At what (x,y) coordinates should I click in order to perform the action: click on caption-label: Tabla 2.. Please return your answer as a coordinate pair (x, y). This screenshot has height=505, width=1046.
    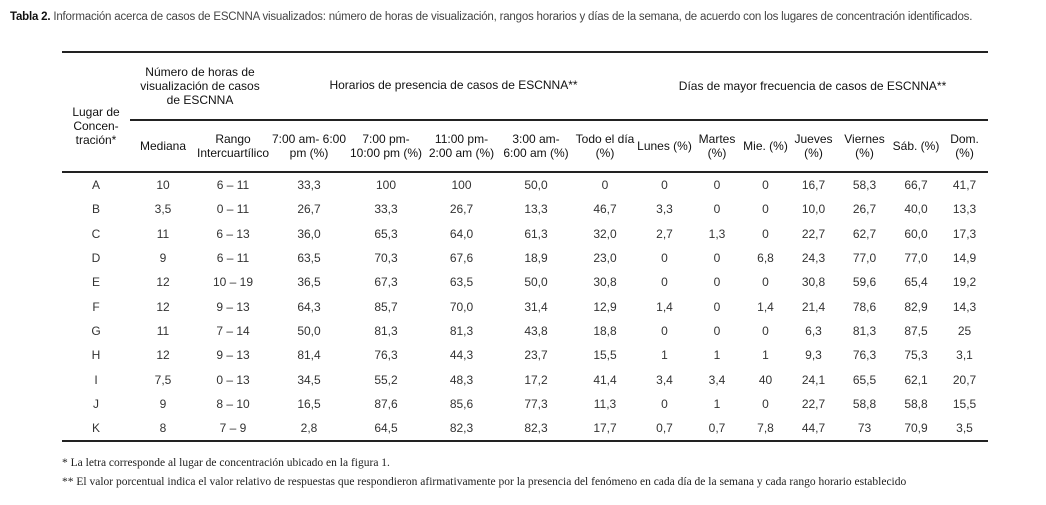
    Looking at the image, I should click on (30, 17).